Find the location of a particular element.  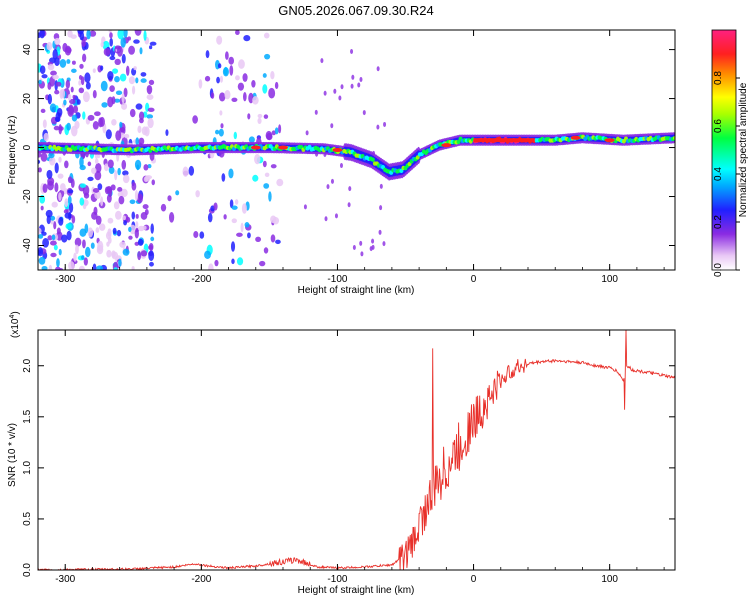

x-tick-label: -100 is located at coordinates (337, 579).